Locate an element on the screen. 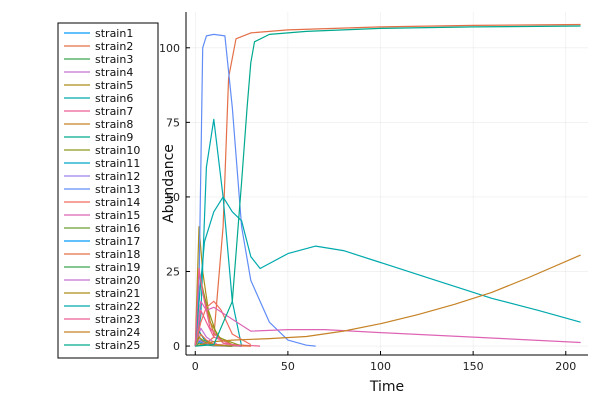 This screenshot has height=400, width=600. series-line-strain23 is located at coordinates (218, 307).